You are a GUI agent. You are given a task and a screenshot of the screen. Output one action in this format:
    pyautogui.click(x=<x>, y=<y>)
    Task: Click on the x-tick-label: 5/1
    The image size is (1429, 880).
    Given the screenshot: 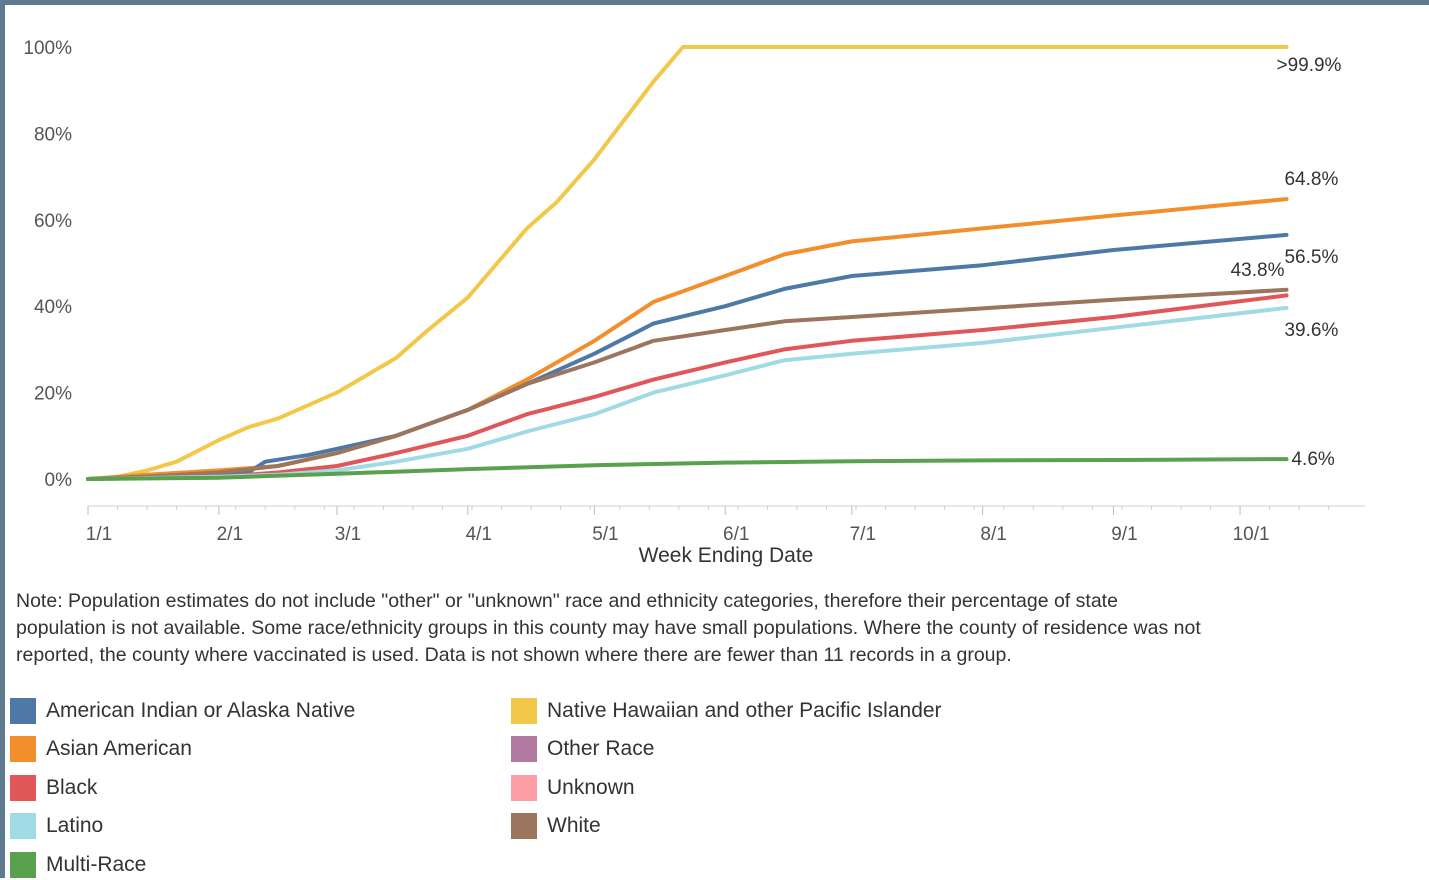 What is the action you would take?
    pyautogui.click(x=605, y=534)
    